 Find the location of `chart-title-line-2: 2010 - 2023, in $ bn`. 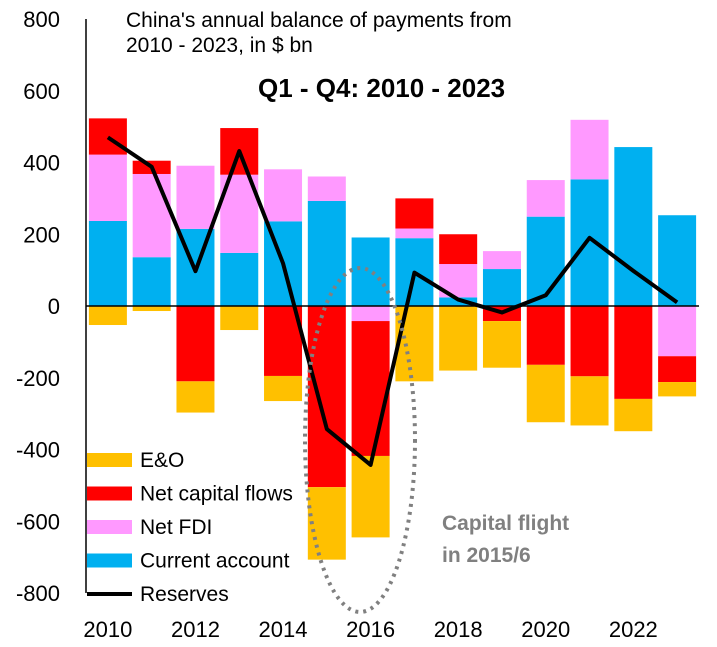

chart-title-line-2: 2010 - 2023, in $ bn is located at coordinates (219, 45).